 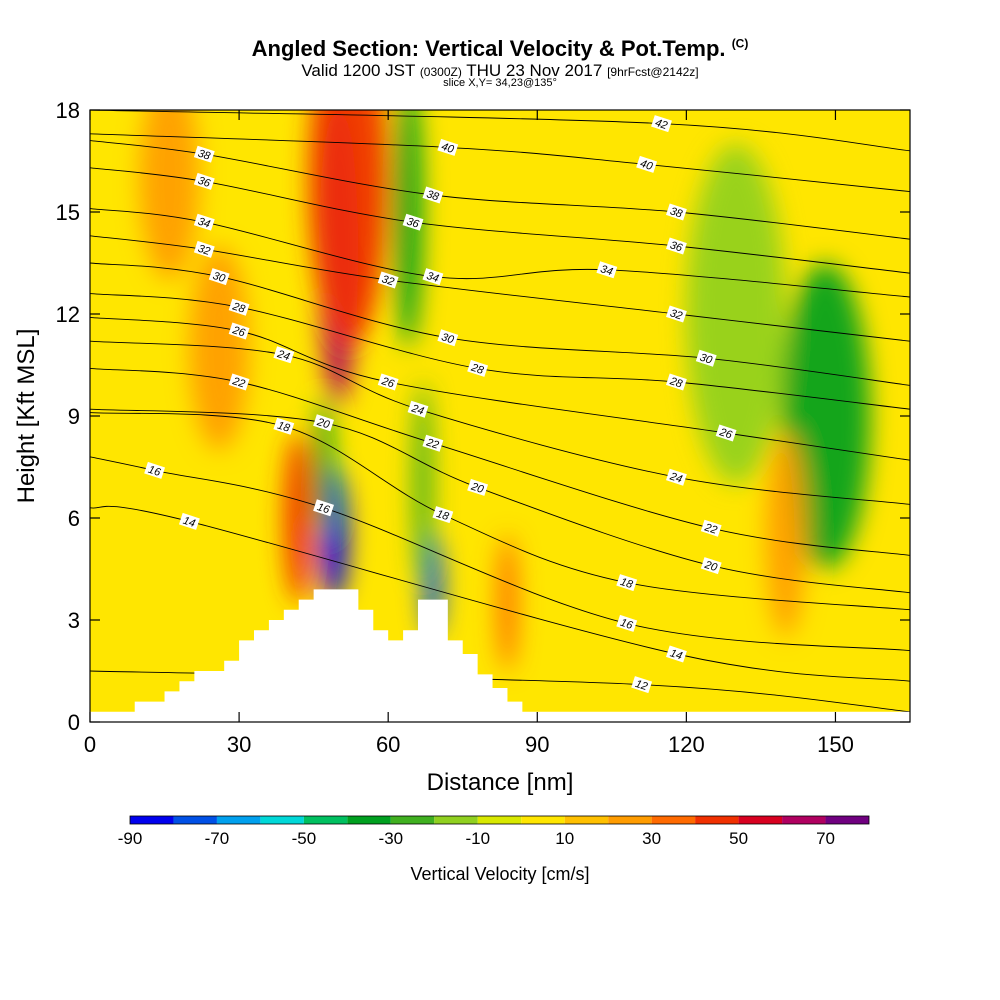 I want to click on isentrope-label-text: 36, so click(x=676, y=246).